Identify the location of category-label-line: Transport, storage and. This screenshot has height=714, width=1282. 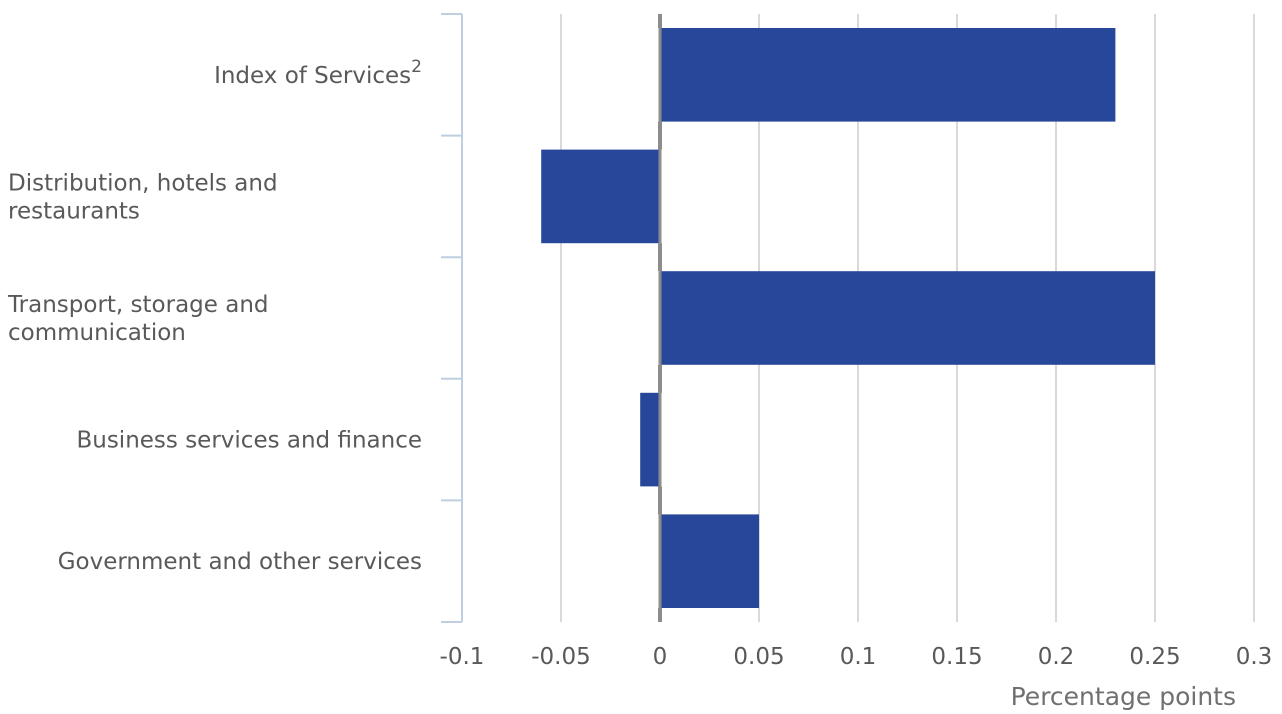
(138, 305).